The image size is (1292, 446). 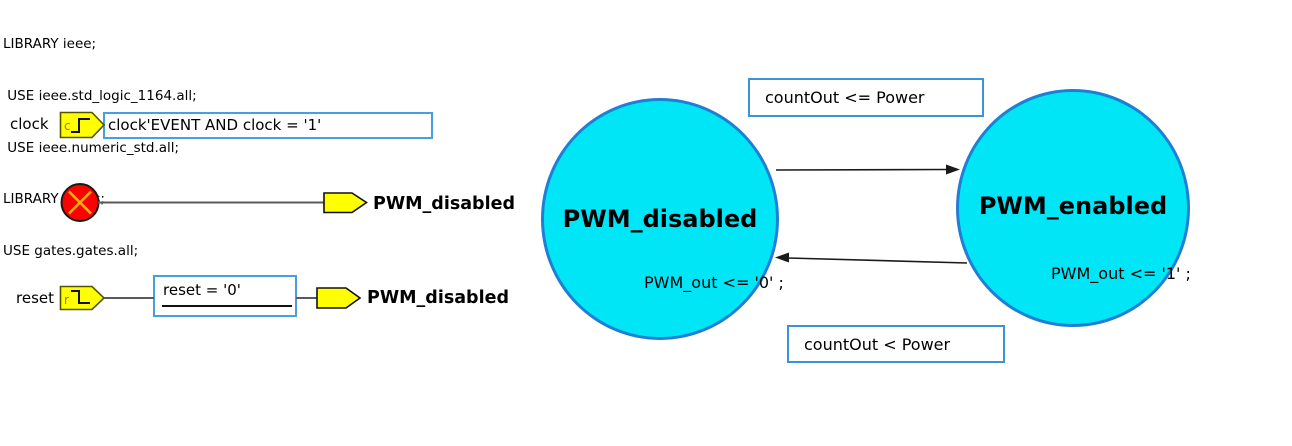 I want to click on state-name-label: PWM_disabled, so click(x=660, y=219).